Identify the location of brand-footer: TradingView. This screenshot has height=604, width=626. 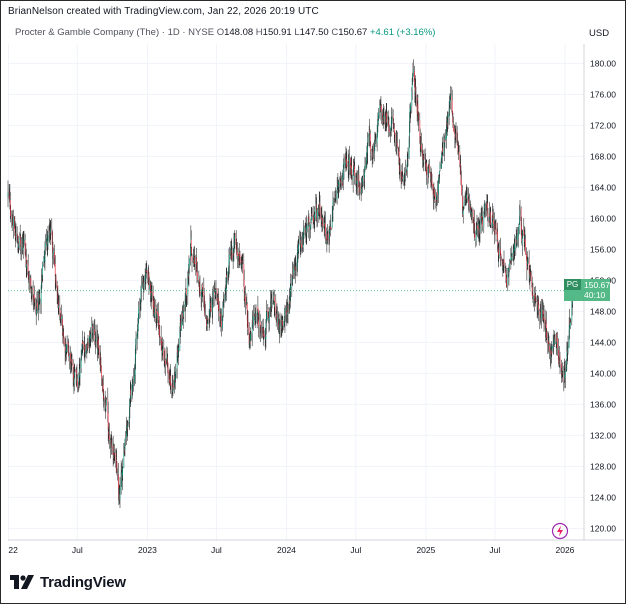
(68, 582).